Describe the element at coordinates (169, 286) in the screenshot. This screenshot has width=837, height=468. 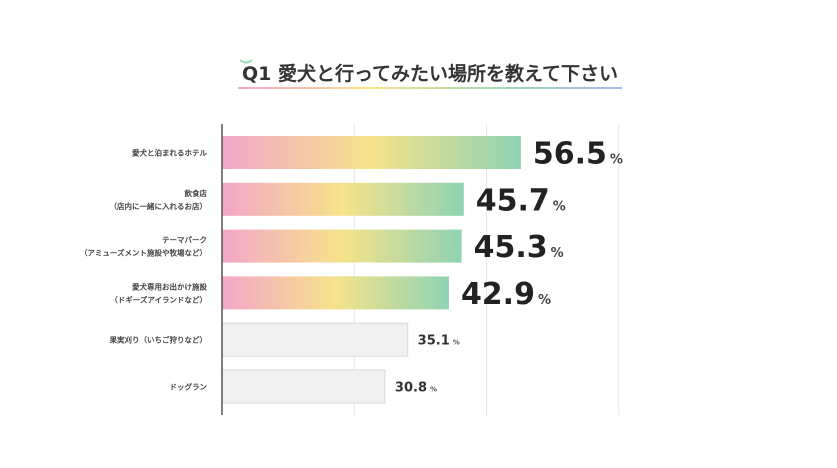
I see `category-label: 愛犬専用お出かけ施設` at that location.